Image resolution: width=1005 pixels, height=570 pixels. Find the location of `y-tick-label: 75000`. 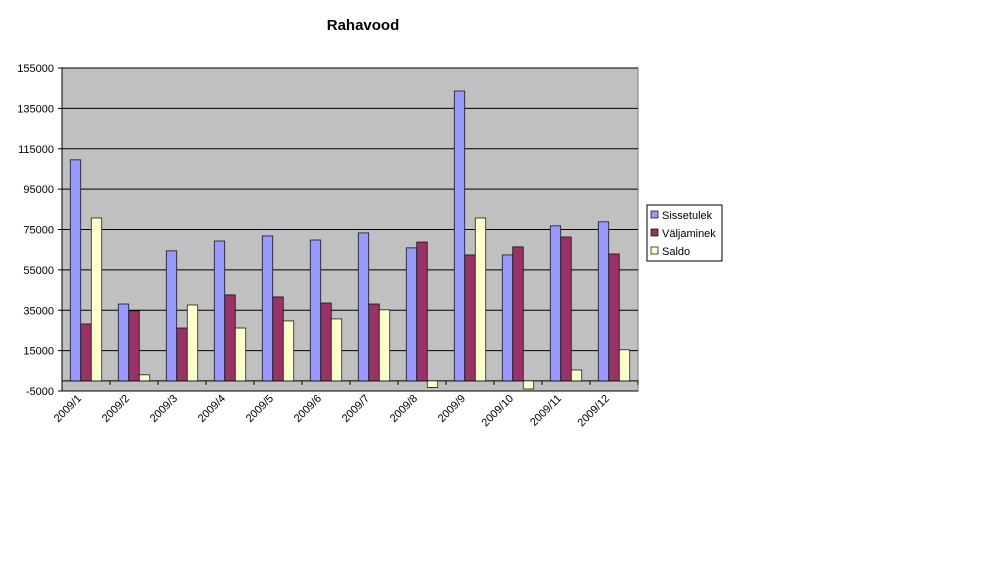

y-tick-label: 75000 is located at coordinates (38, 231).